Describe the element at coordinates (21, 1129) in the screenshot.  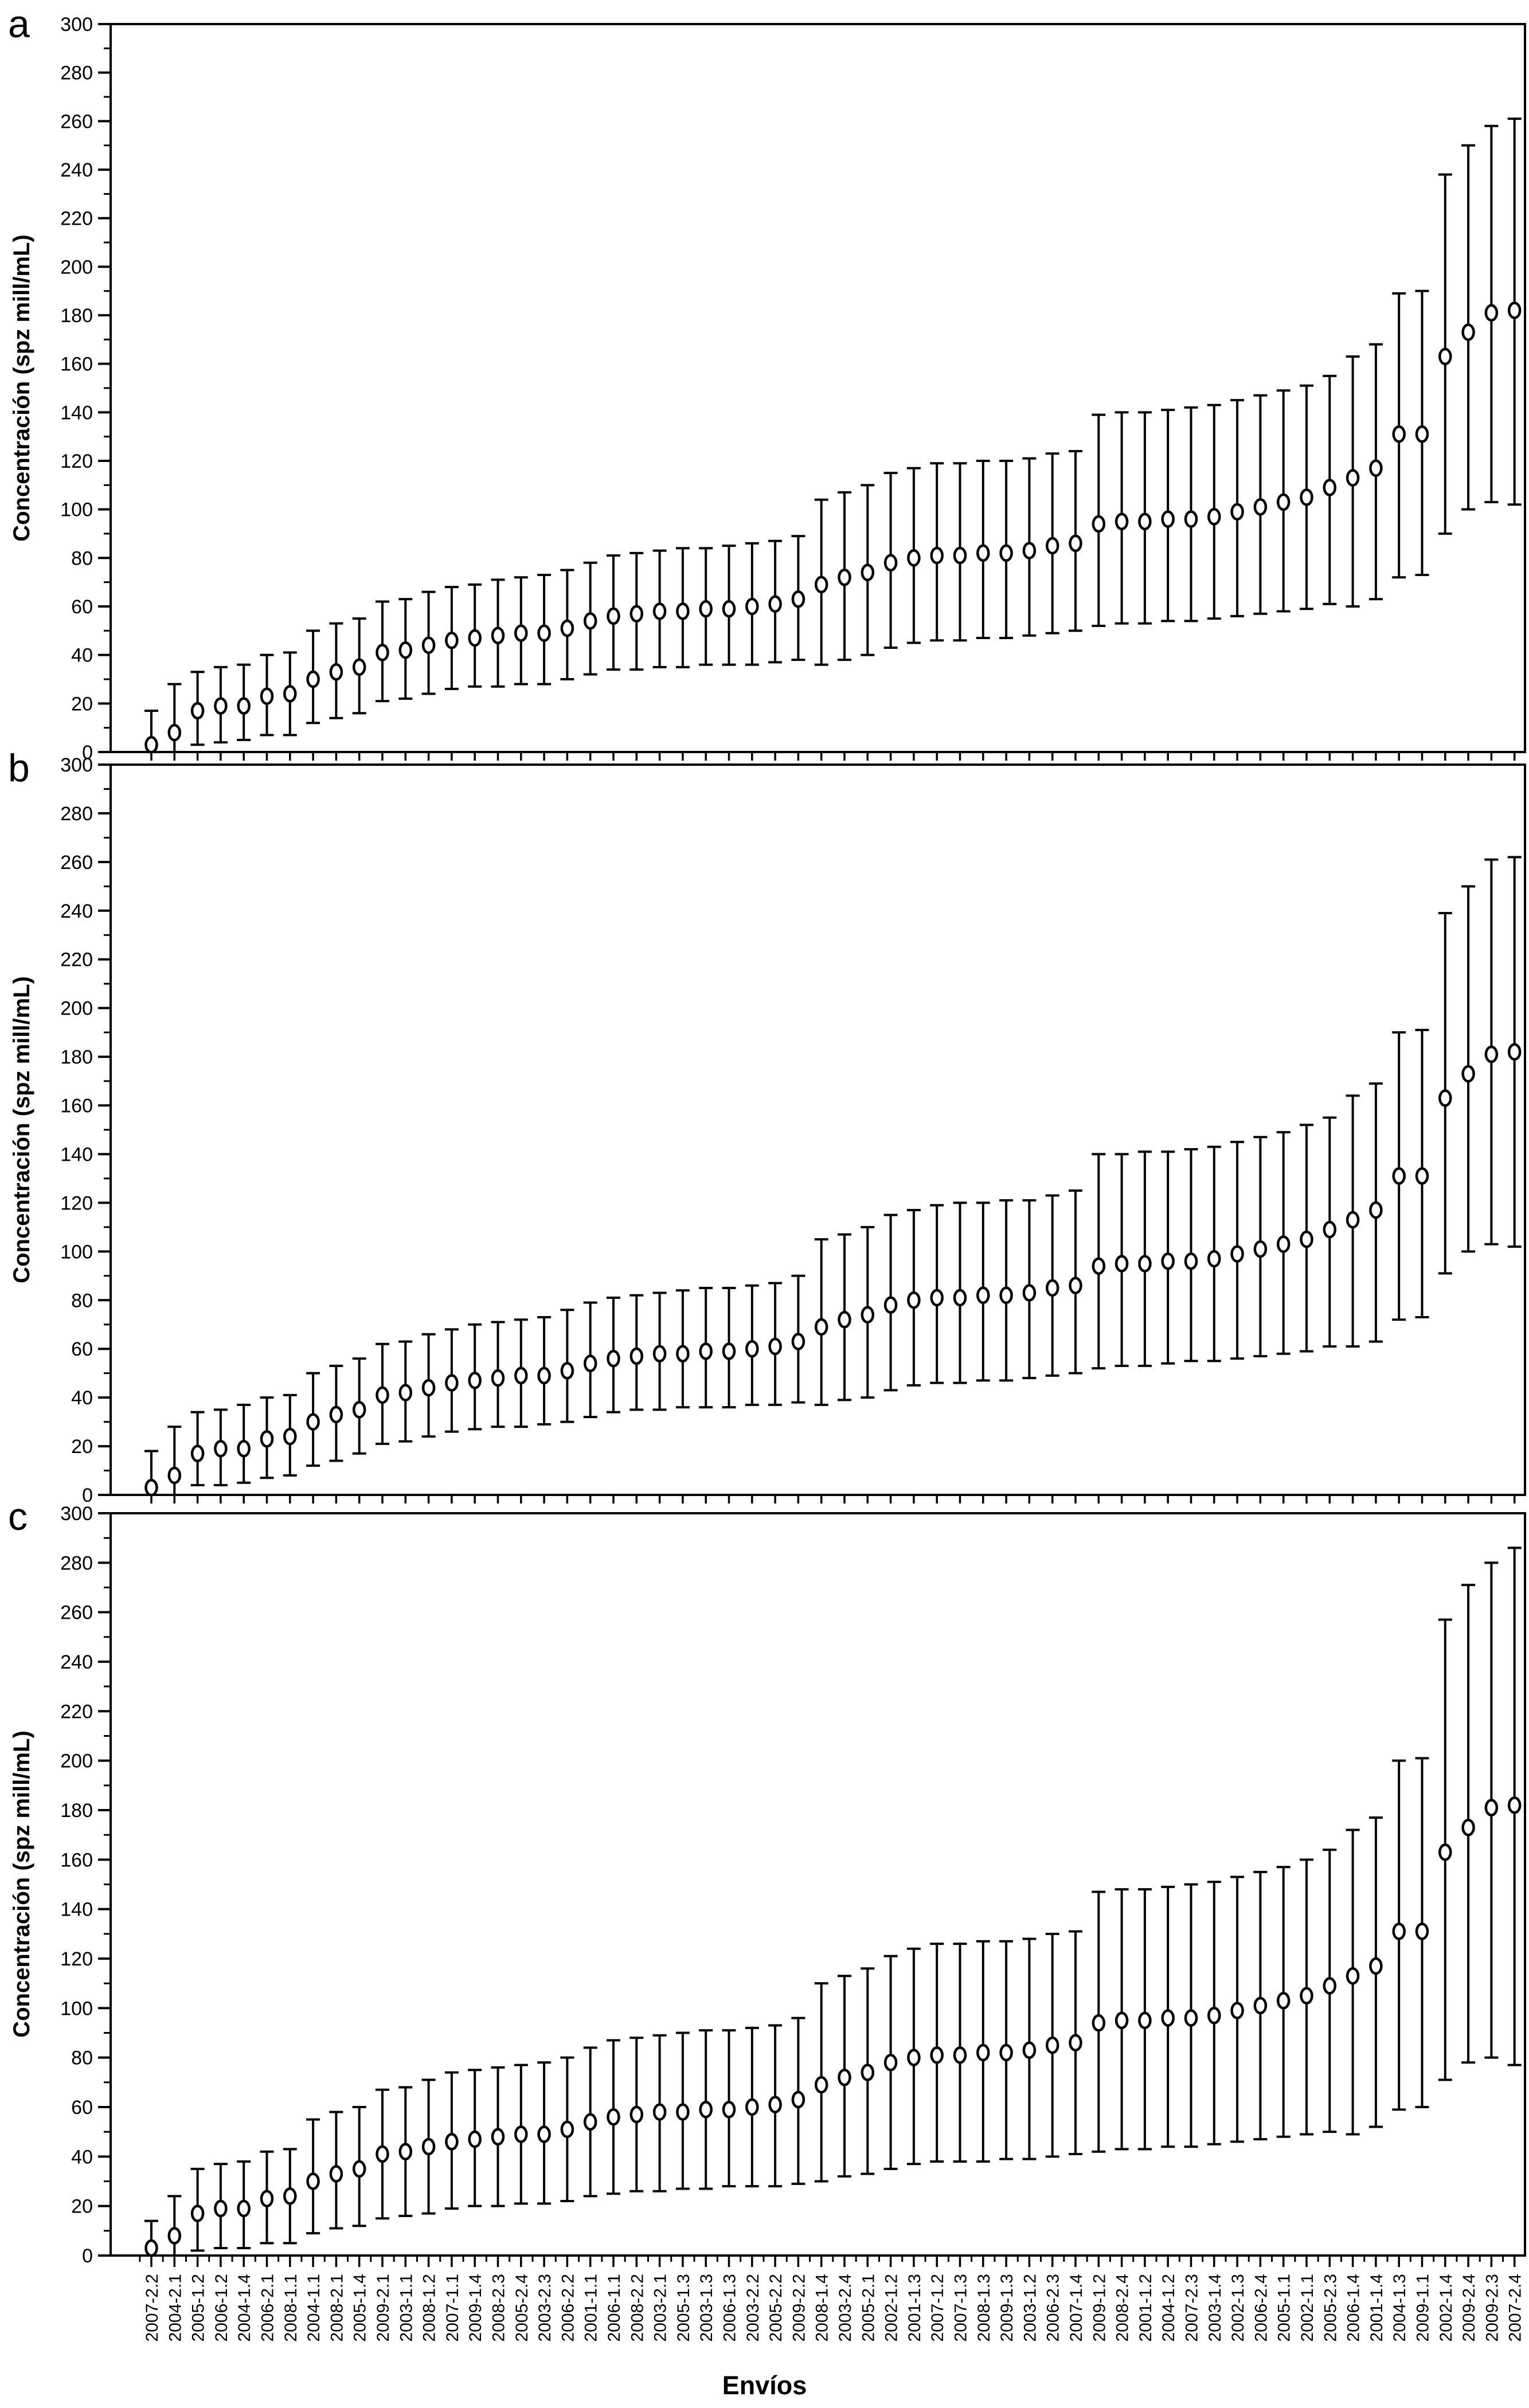
I see `y-axis-title-panel-b: Concentración (spz mill/mL)` at that location.